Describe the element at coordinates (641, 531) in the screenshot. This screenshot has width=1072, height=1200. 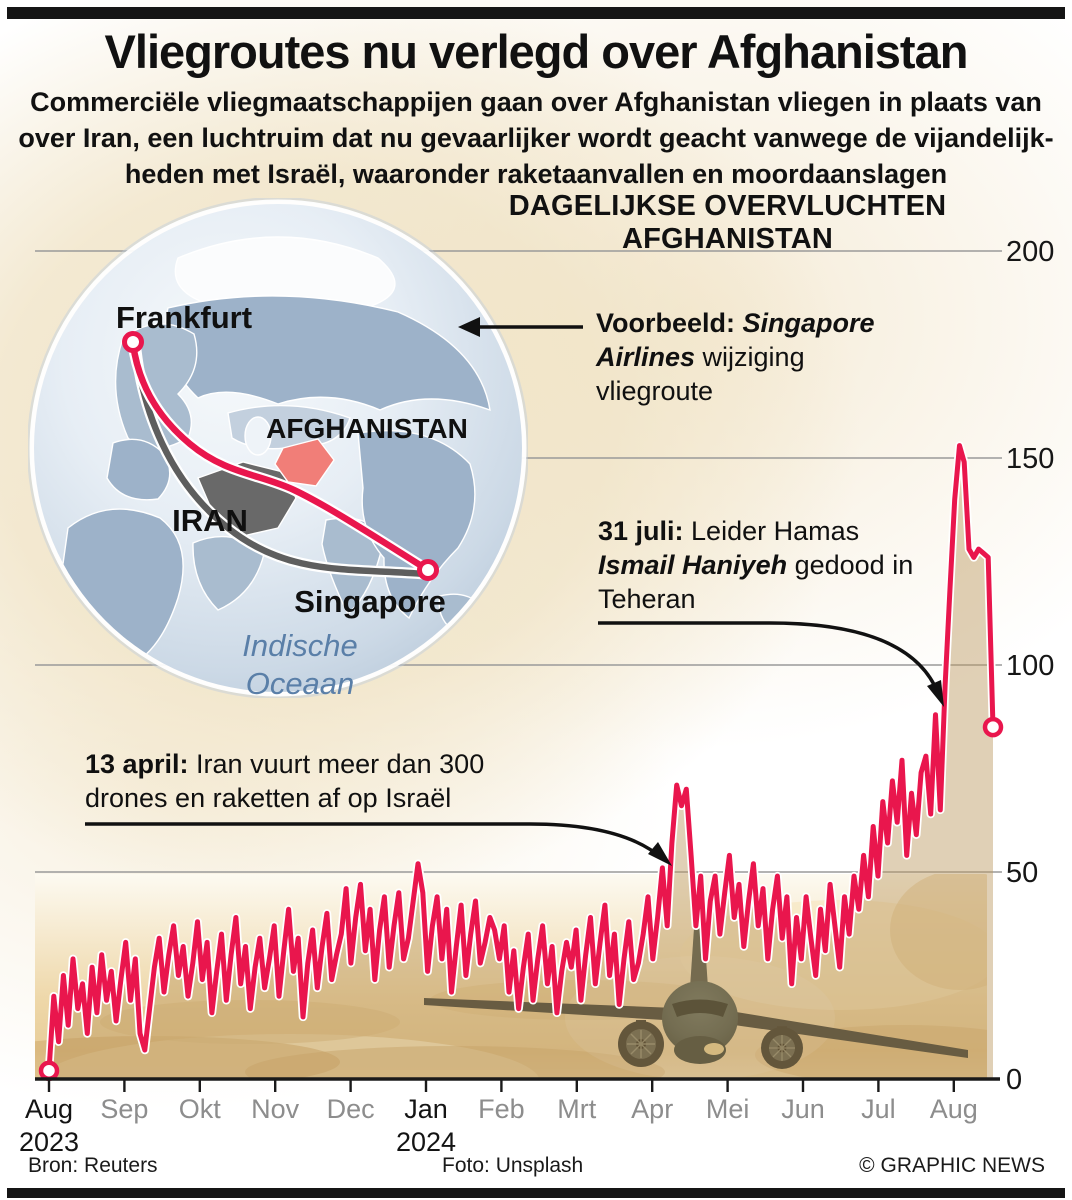
I see `annotation-31-juli-date: 31 juli:` at that location.